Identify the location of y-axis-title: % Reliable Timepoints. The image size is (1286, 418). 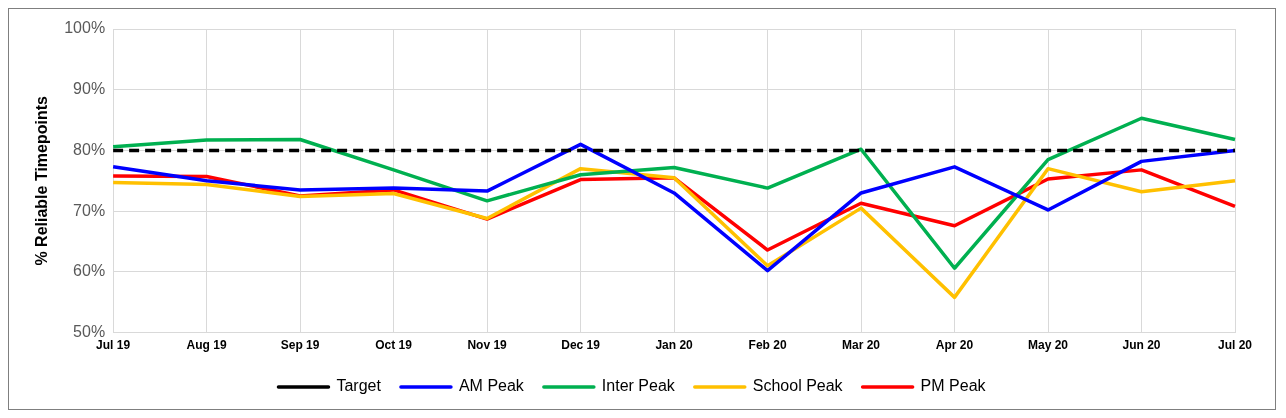
(42, 180).